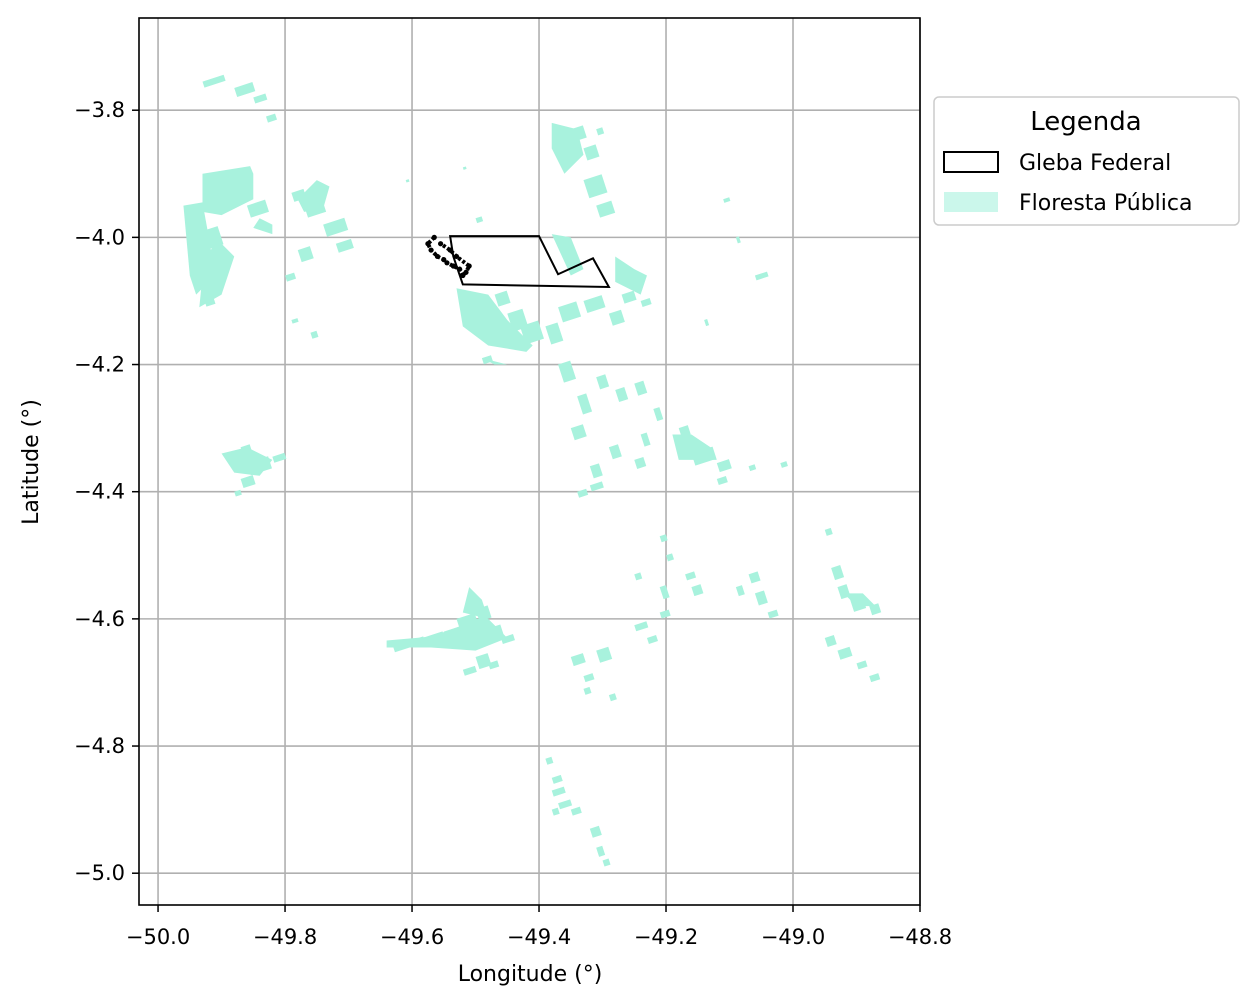 The image size is (1259, 1006). I want to click on x-tick-label: −49.6, so click(412, 937).